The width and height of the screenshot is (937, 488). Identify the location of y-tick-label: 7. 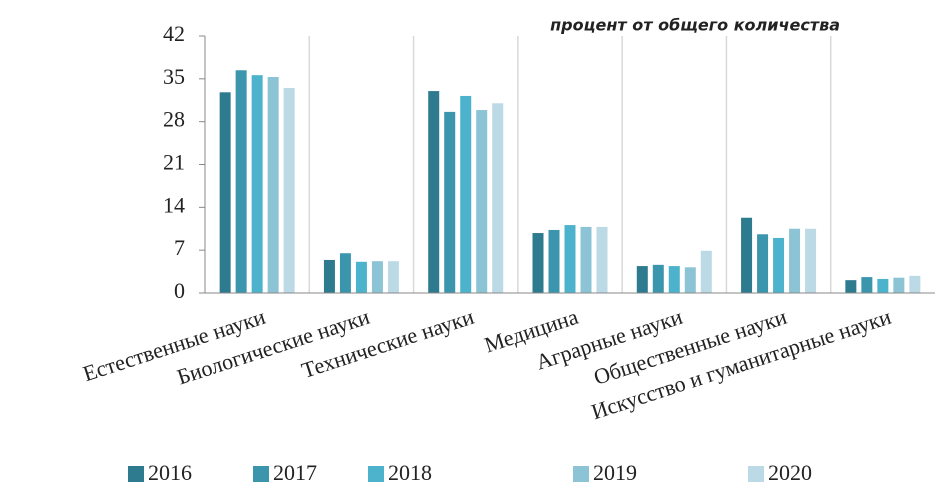
(179, 247).